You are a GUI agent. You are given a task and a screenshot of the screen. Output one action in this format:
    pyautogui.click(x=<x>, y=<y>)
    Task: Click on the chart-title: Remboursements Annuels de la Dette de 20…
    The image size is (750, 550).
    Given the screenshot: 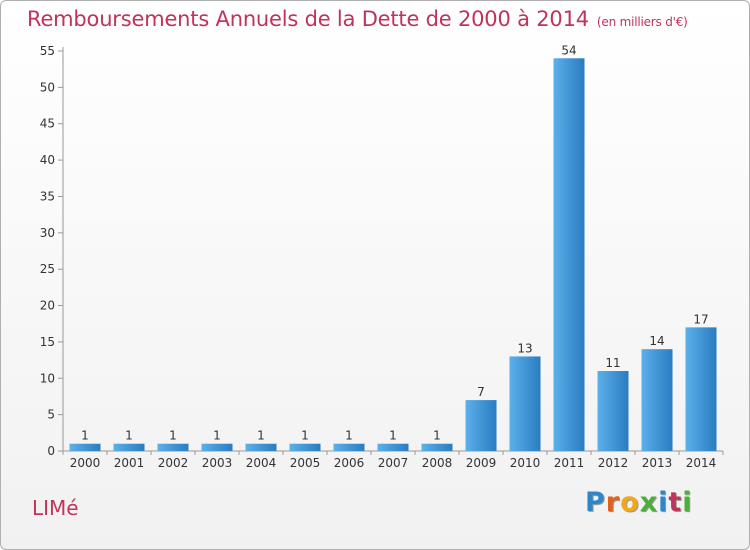 What is the action you would take?
    pyautogui.click(x=357, y=19)
    